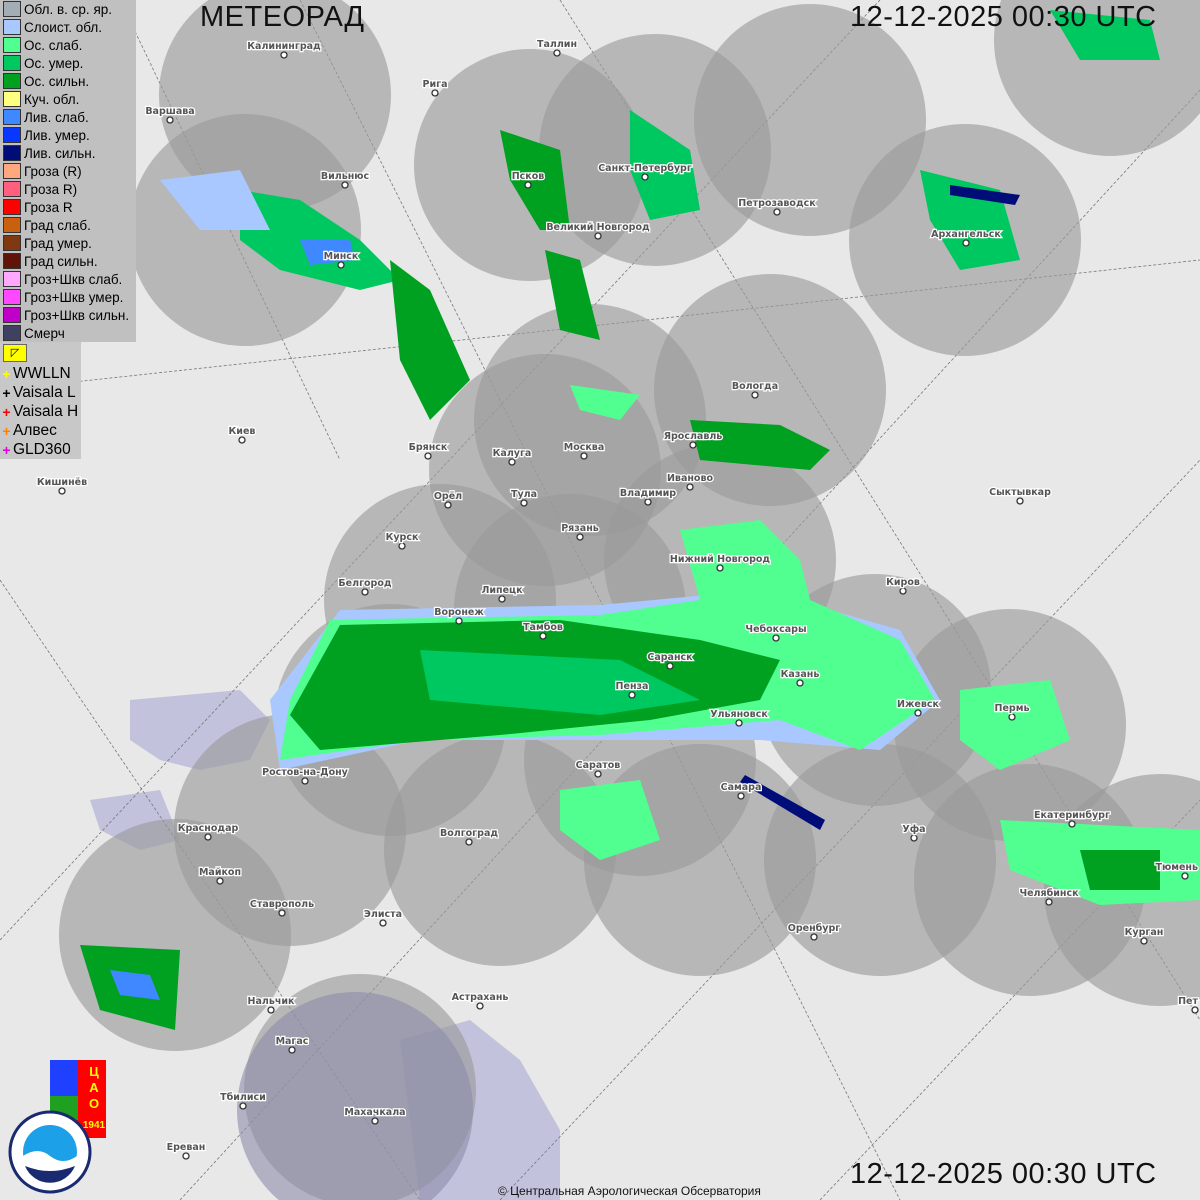  I want to click on city-name: Самара, so click(741, 787).